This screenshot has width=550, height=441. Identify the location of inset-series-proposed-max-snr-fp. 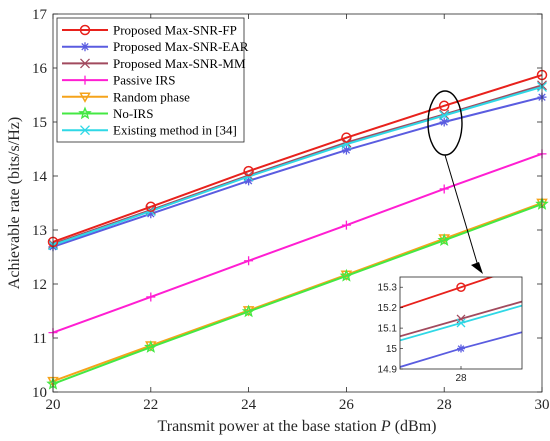
(447, 293).